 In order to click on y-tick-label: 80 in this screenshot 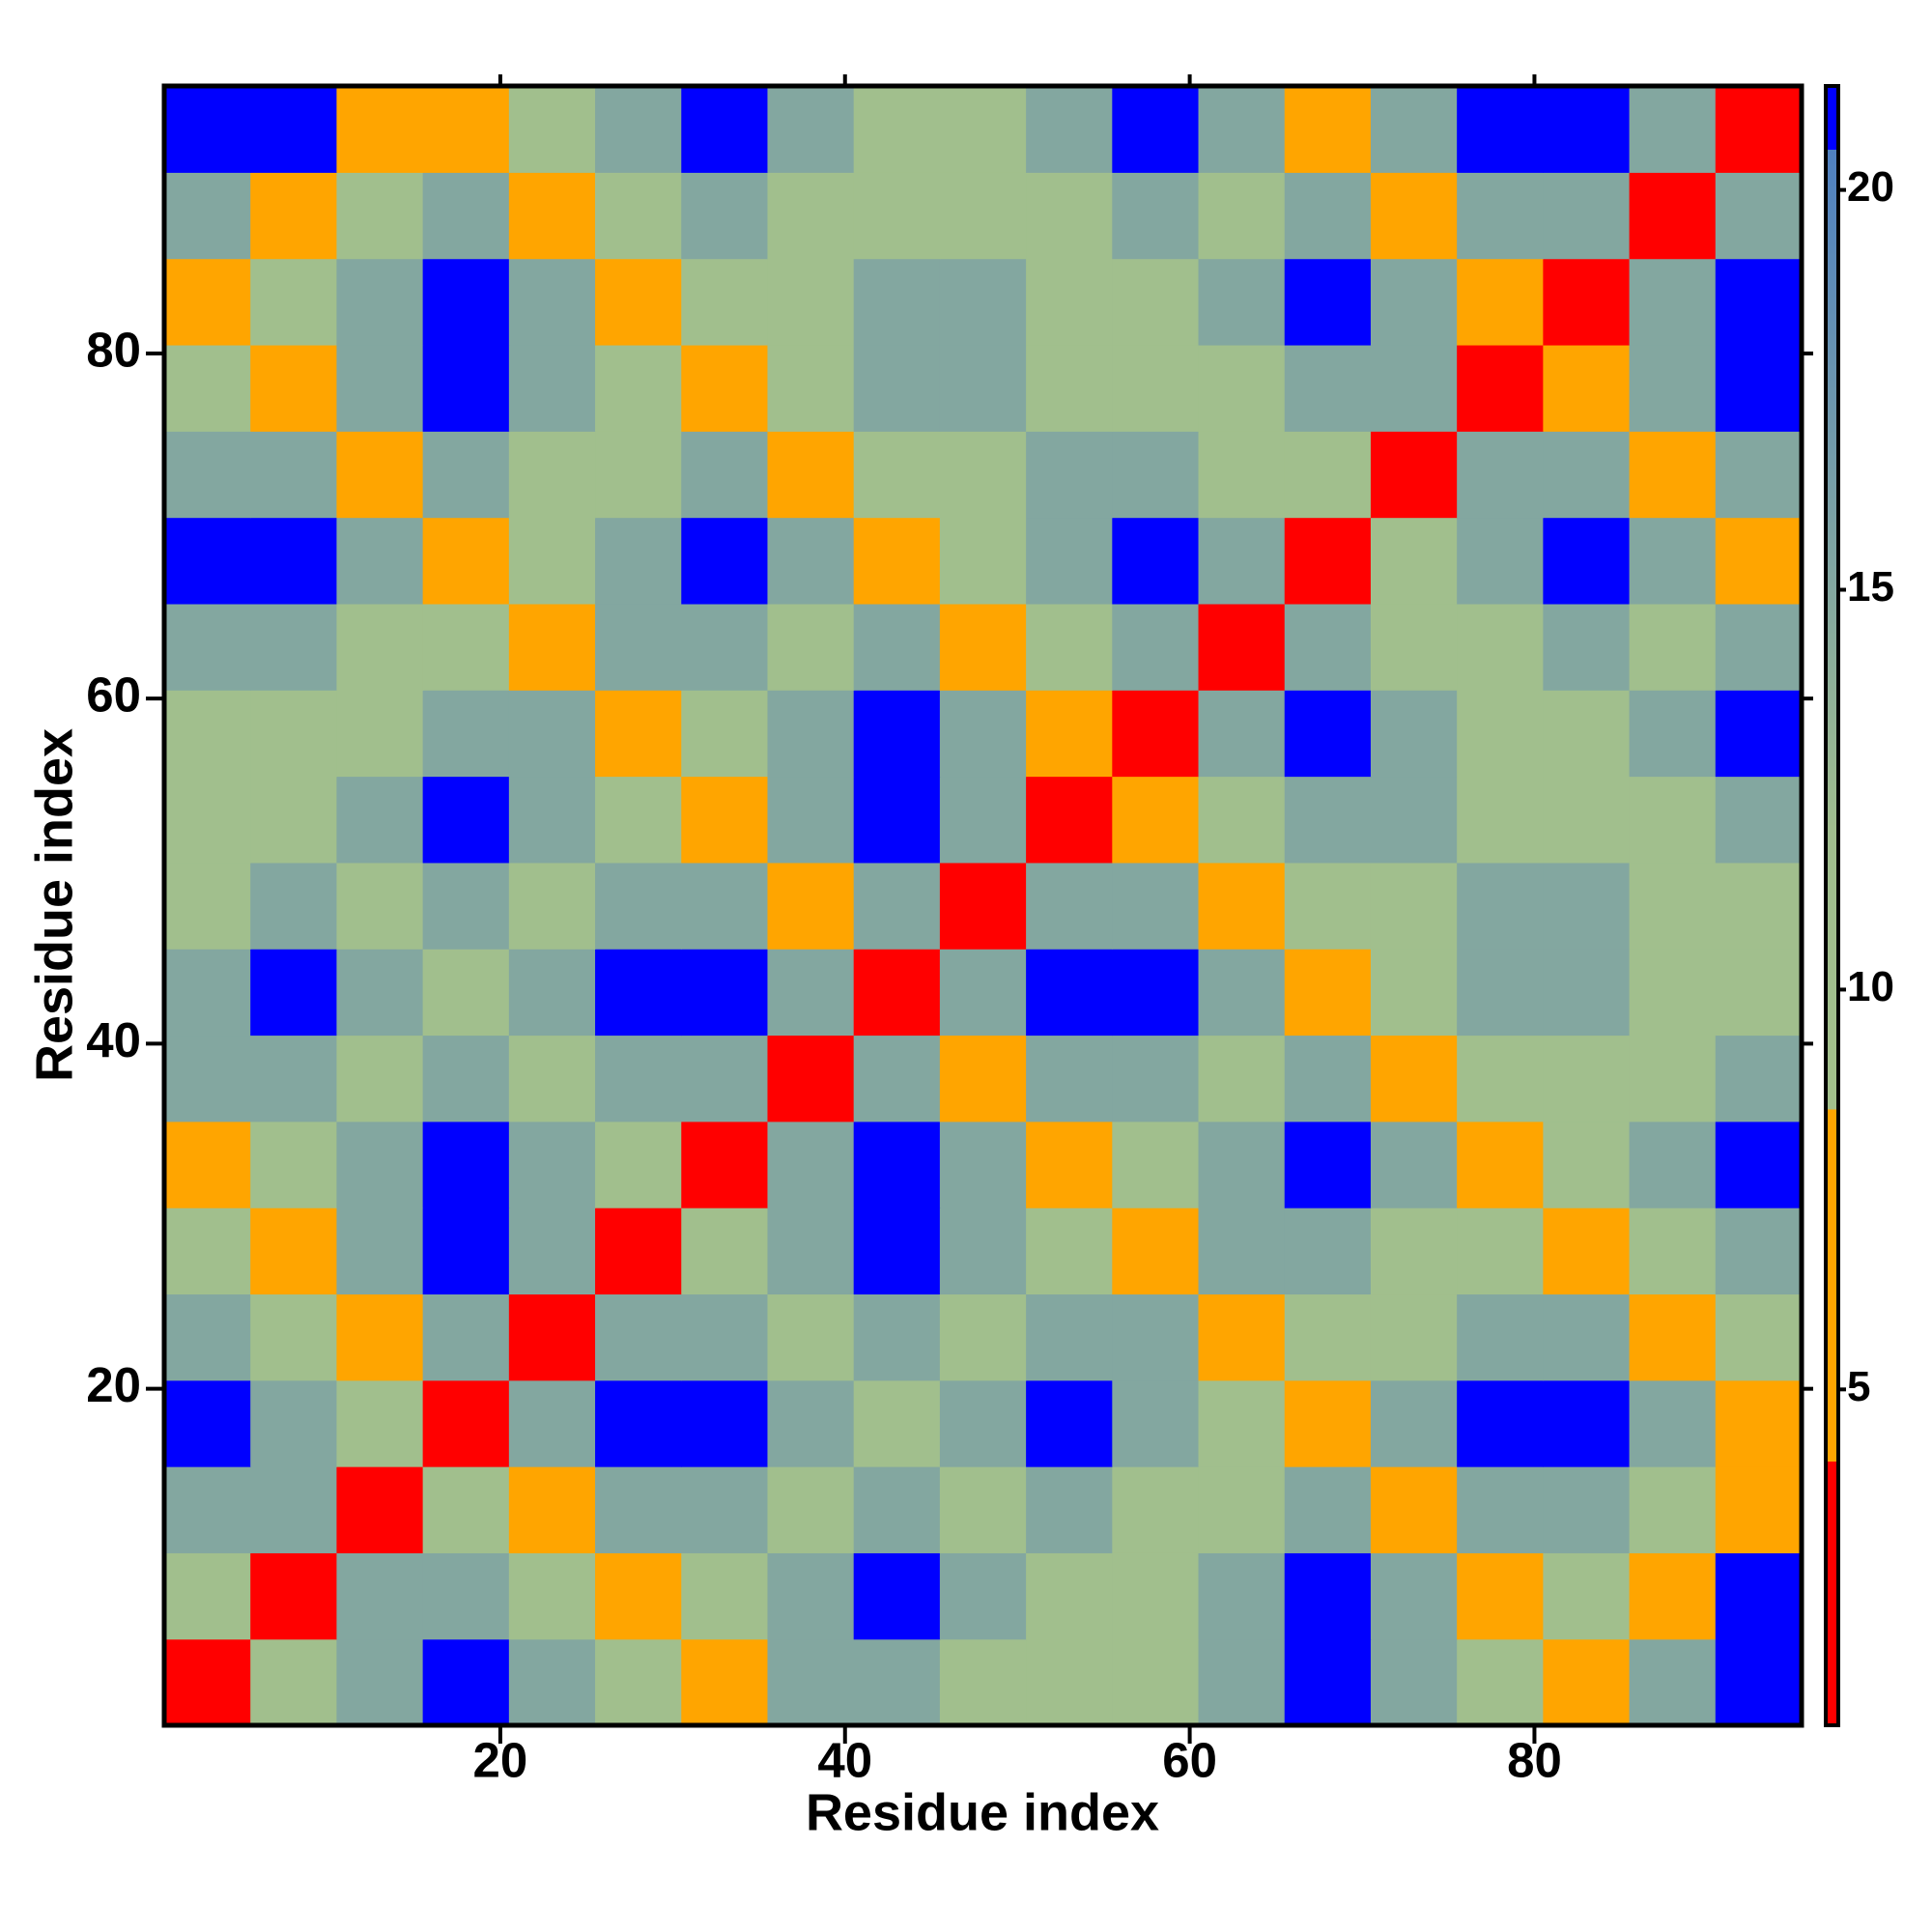, I will do `click(113, 349)`.